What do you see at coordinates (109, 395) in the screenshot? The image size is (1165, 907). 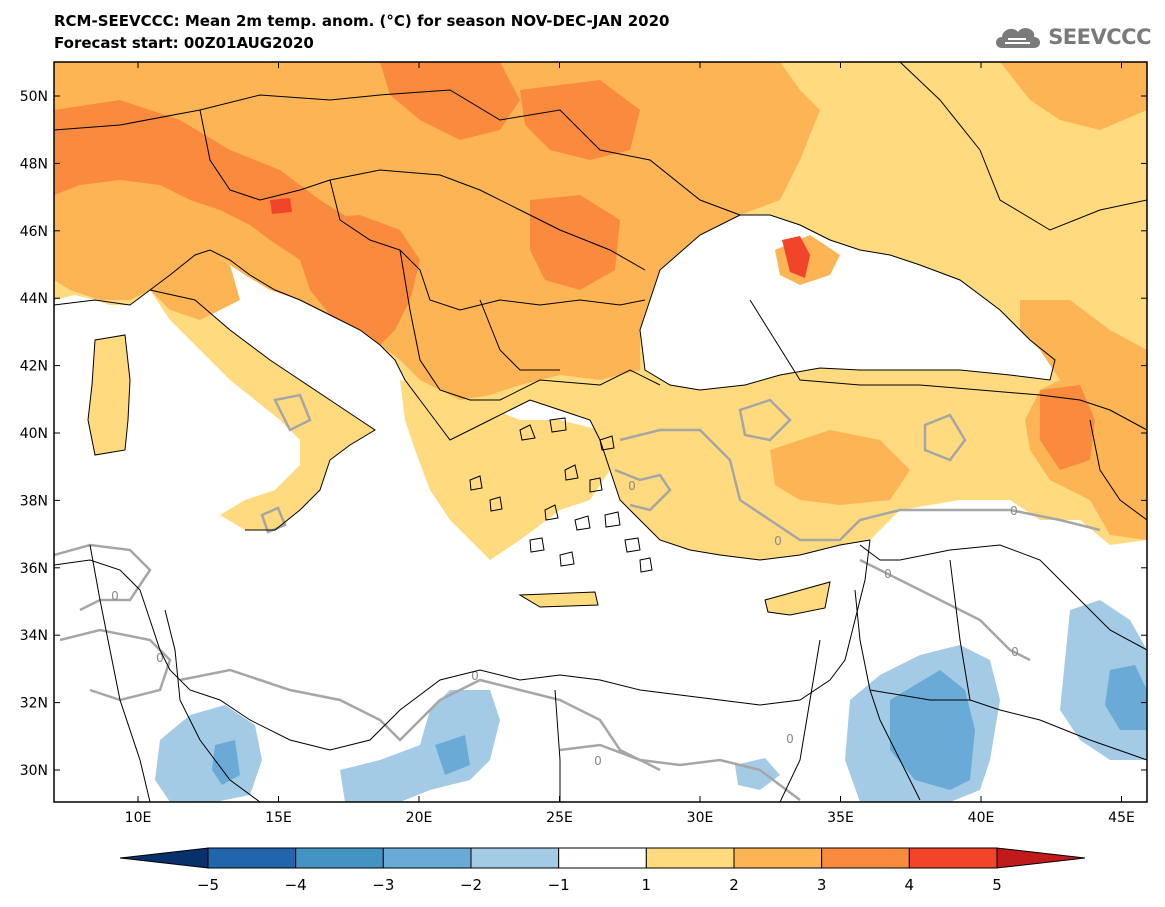 I see `anomaly-1-2-sardinia` at bounding box center [109, 395].